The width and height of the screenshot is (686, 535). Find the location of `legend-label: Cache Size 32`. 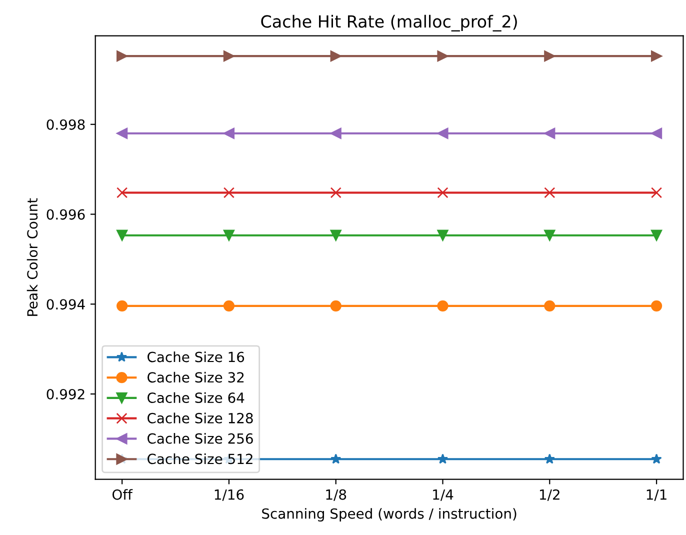

legend-label: Cache Size 32 is located at coordinates (196, 377).